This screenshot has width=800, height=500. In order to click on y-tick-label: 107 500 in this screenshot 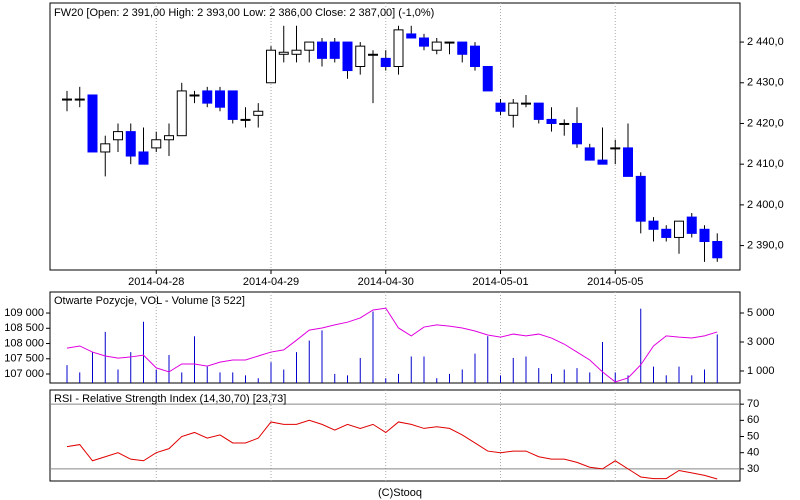, I will do `click(24, 359)`.